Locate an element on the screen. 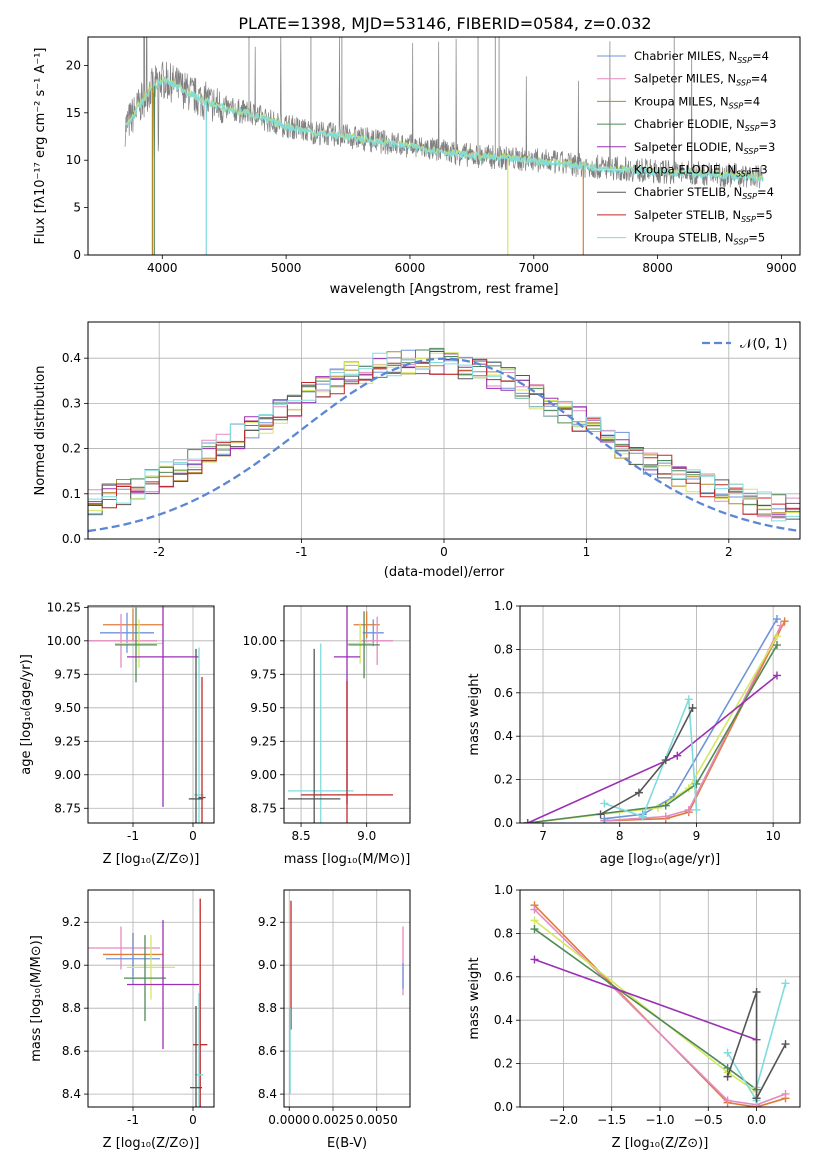  mass_vs_Z-ylabel: mass [log₁₀(M/M⊙)] is located at coordinates (36, 998).